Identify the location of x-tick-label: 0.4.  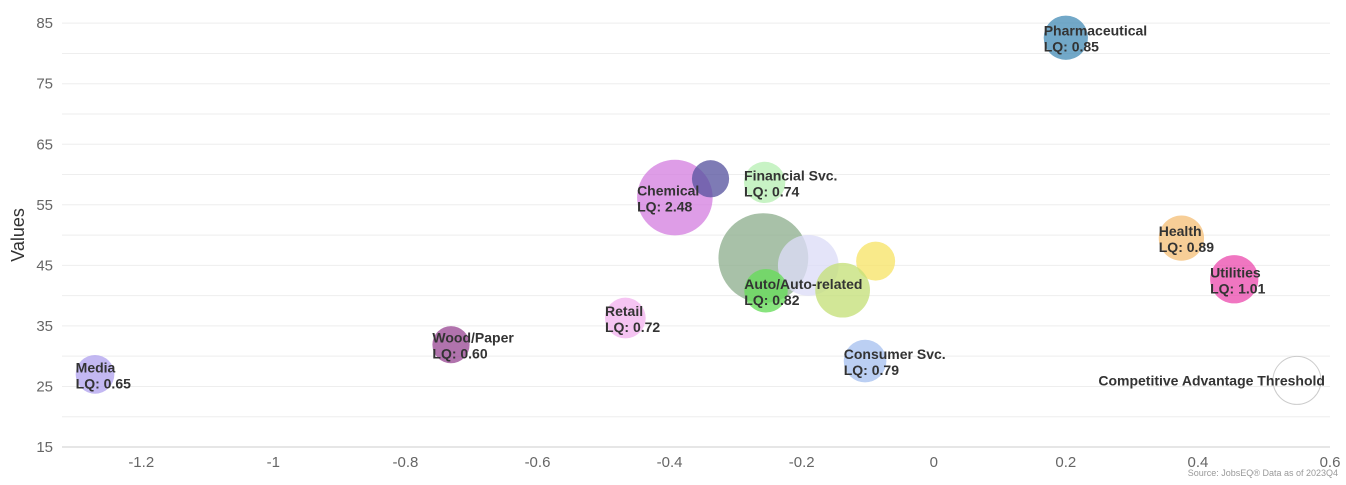
(1197, 462).